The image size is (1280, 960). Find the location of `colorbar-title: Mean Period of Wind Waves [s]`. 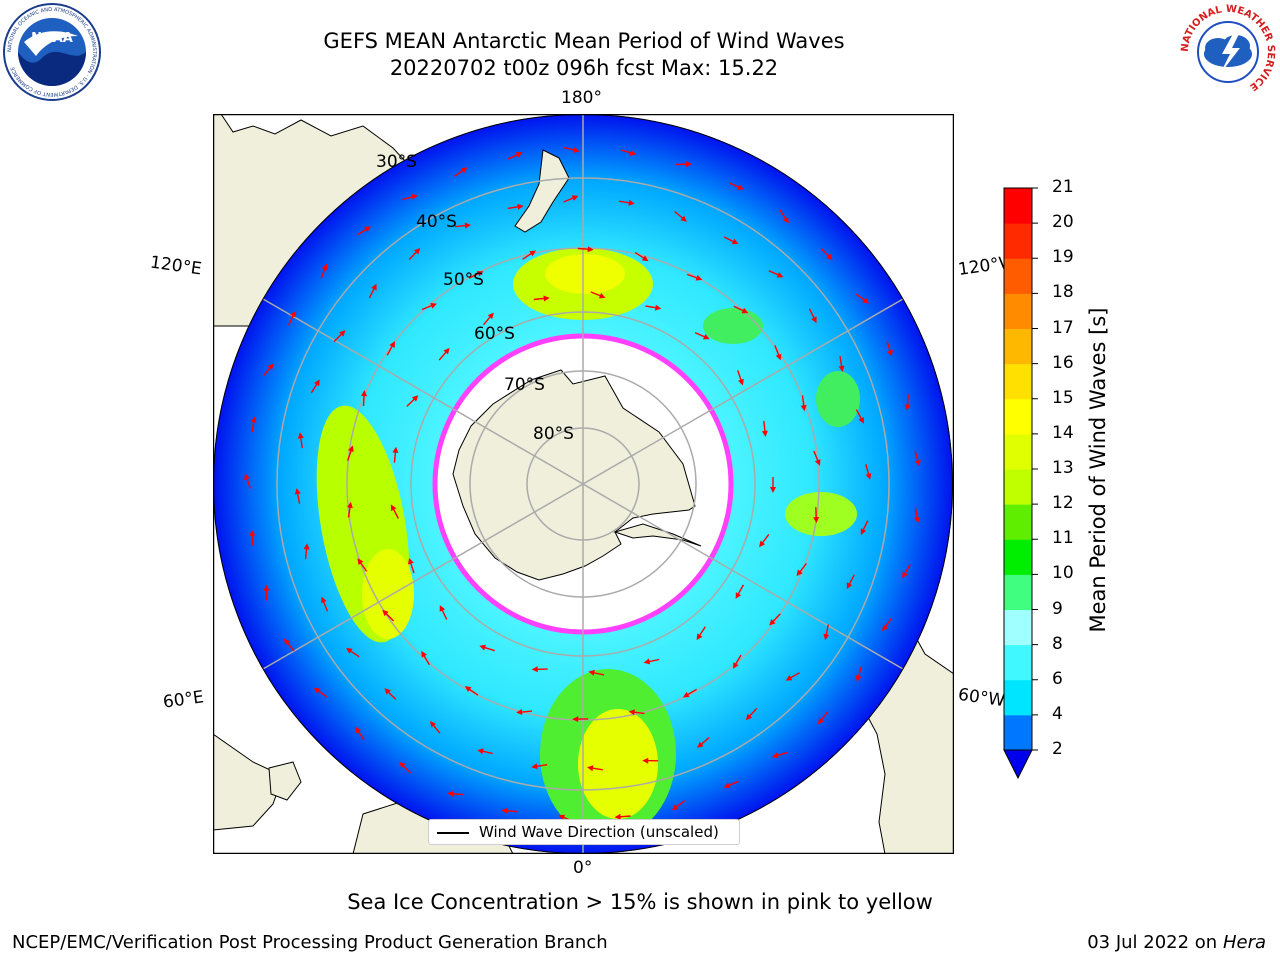

colorbar-title: Mean Period of Wind Waves [s] is located at coordinates (1098, 470).